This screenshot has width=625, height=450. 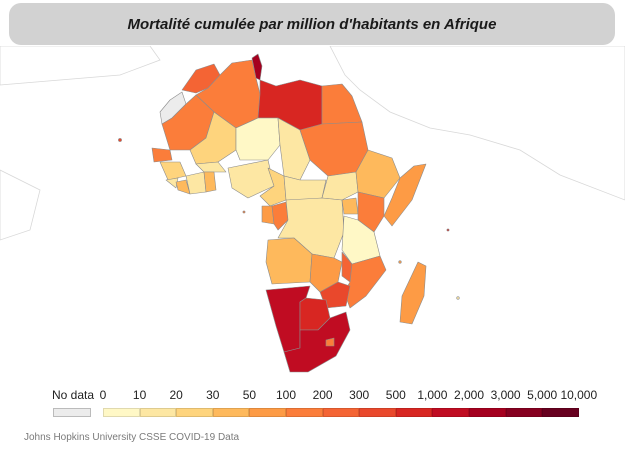 I want to click on country-egypt, so click(x=342, y=104).